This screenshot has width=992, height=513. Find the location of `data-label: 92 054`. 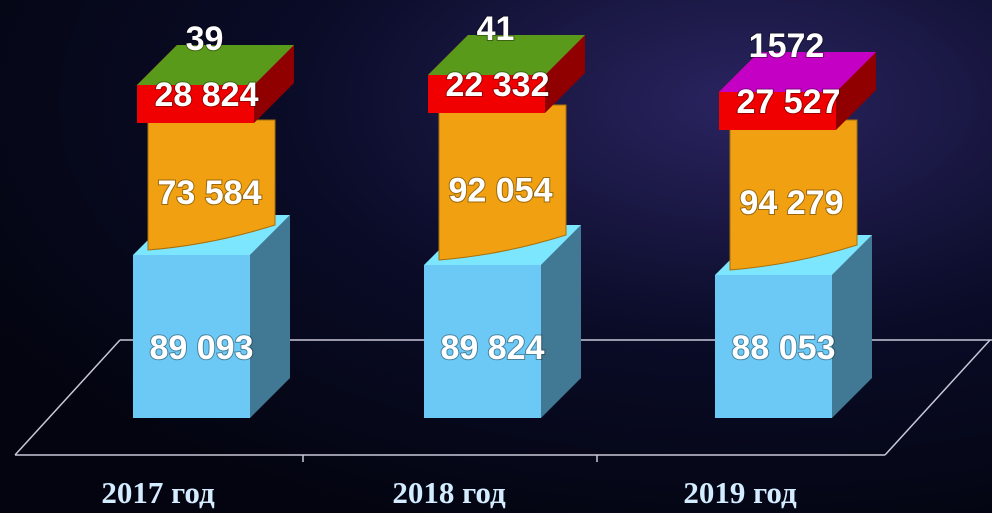

data-label: 92 054 is located at coordinates (501, 190).